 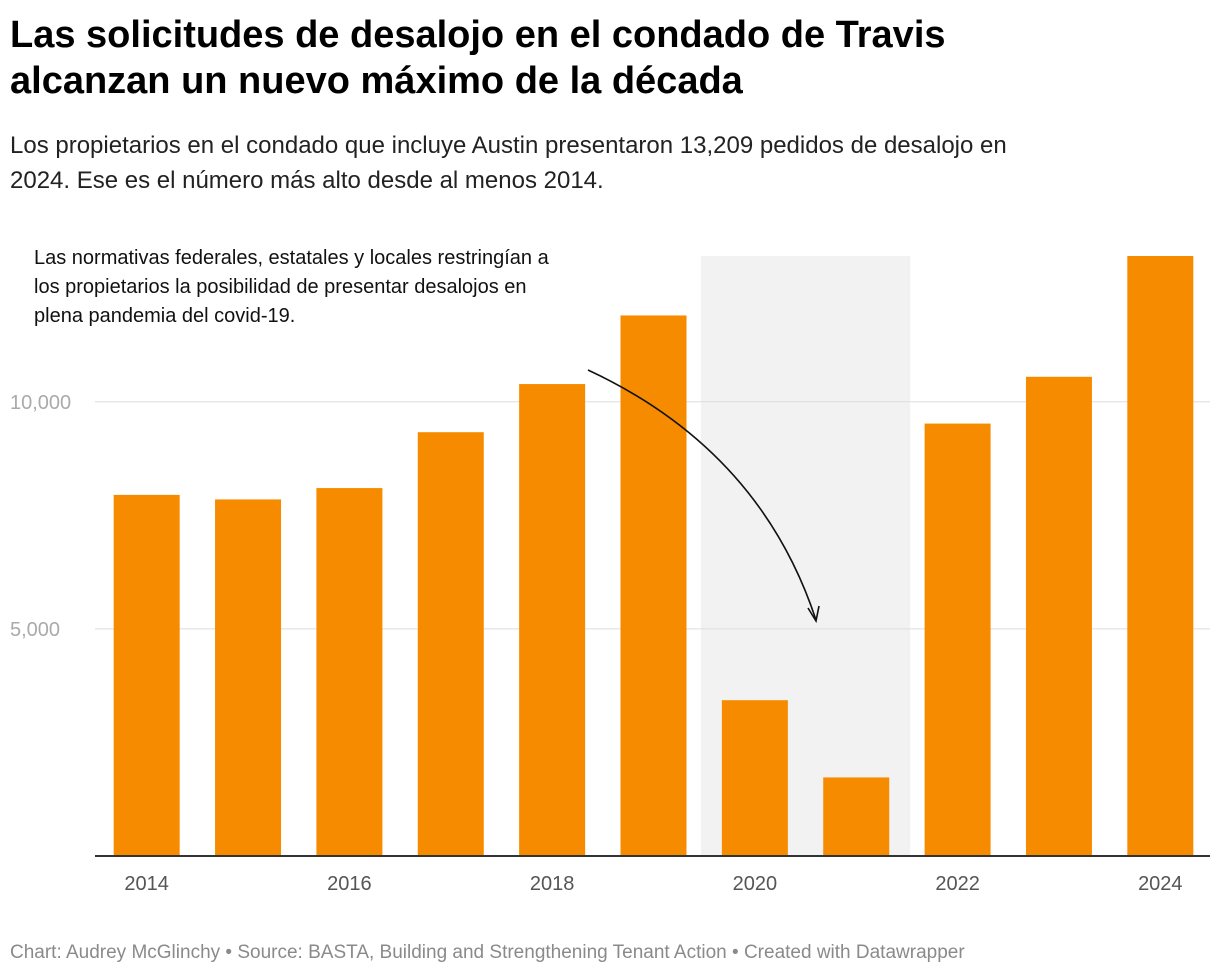 What do you see at coordinates (349, 884) in the screenshot?
I see `x-tick-label: 2016` at bounding box center [349, 884].